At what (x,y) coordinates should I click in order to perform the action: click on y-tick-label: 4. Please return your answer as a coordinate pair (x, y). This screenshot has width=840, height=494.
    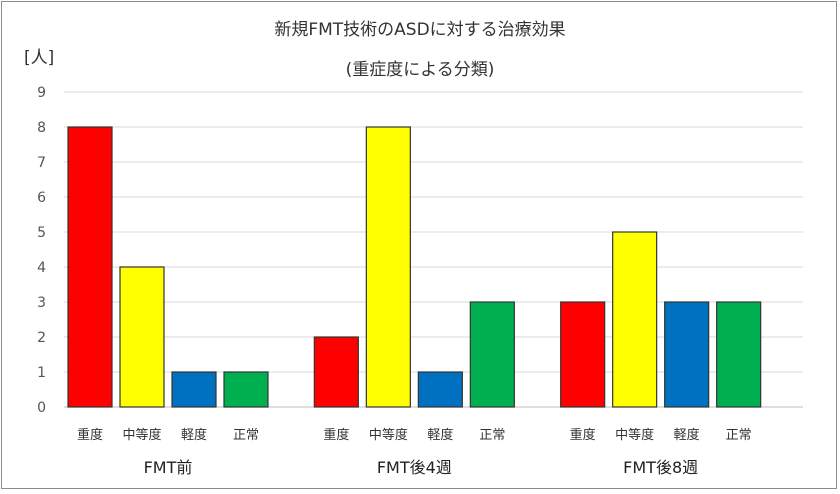
    Looking at the image, I should click on (41, 268).